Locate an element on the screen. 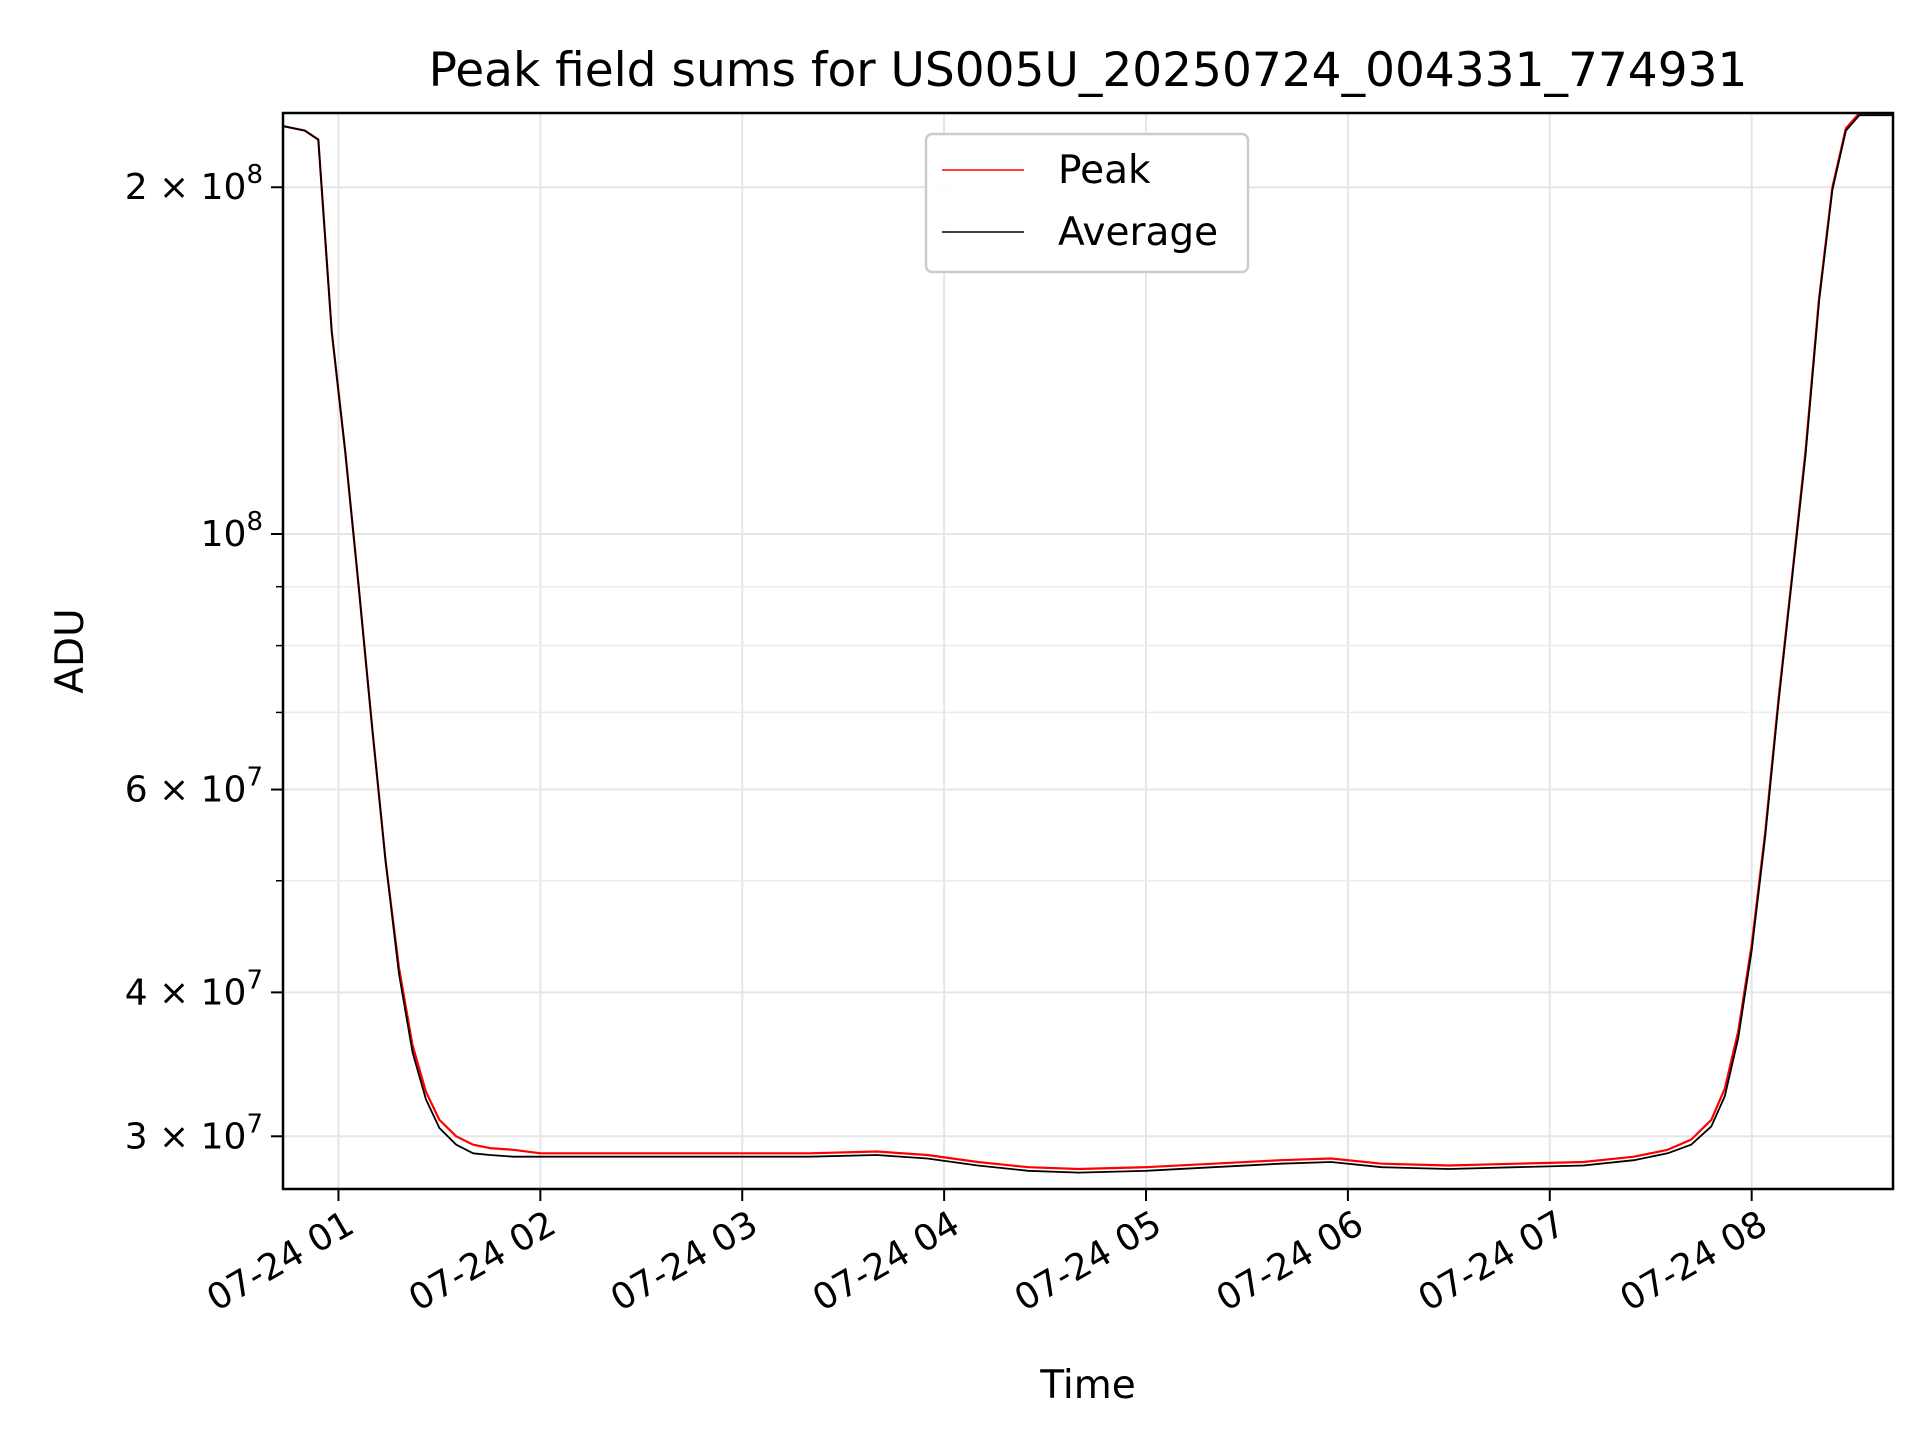  y-tick-label: 2 × 108 is located at coordinates (194, 184).